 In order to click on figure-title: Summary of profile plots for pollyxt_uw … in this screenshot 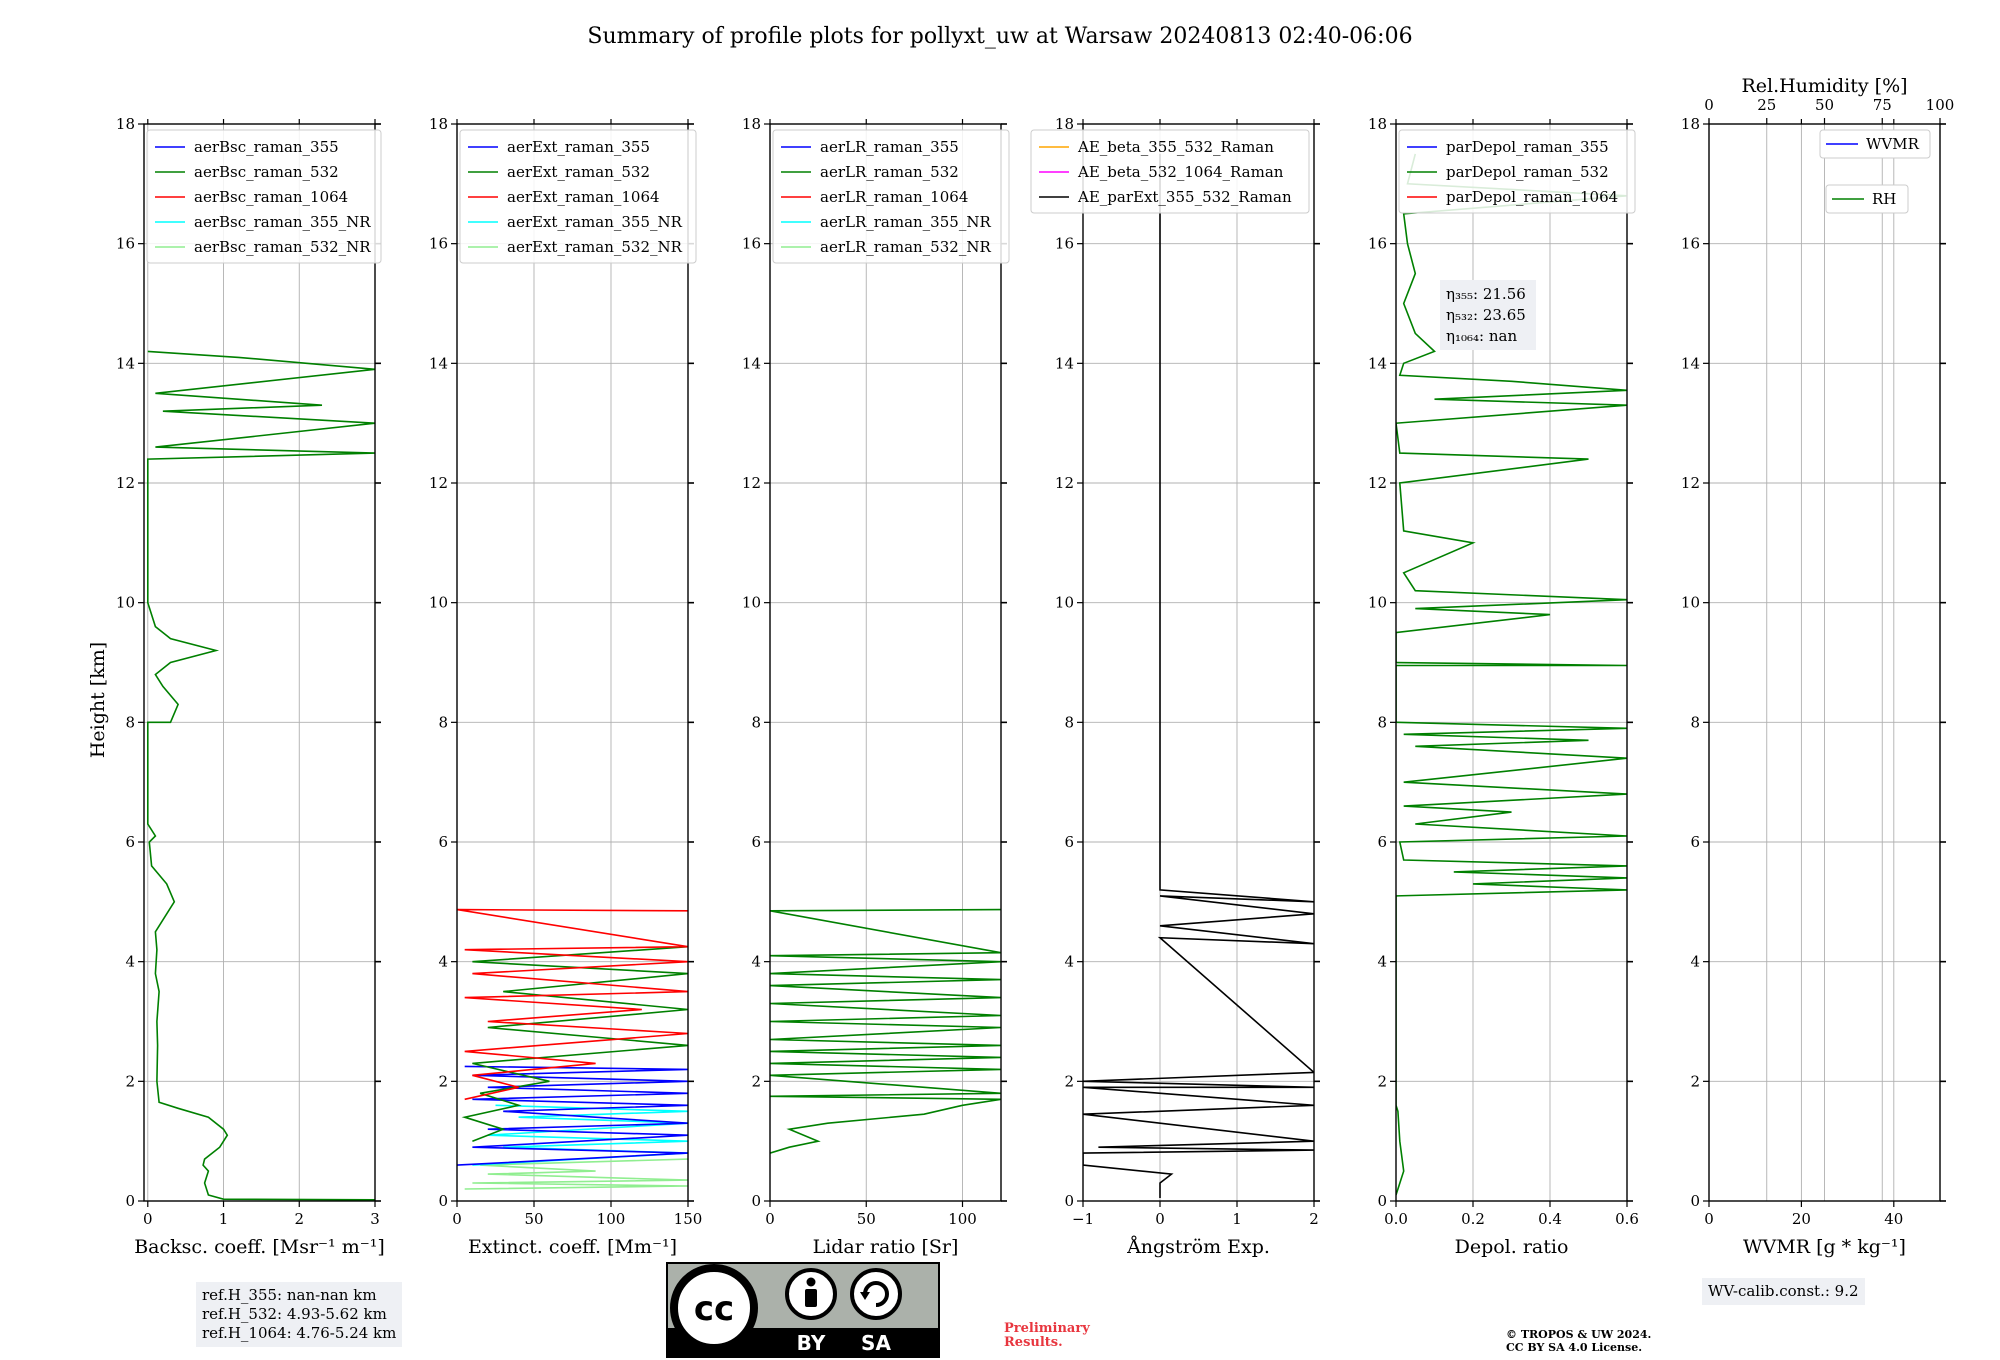, I will do `click(999, 36)`.